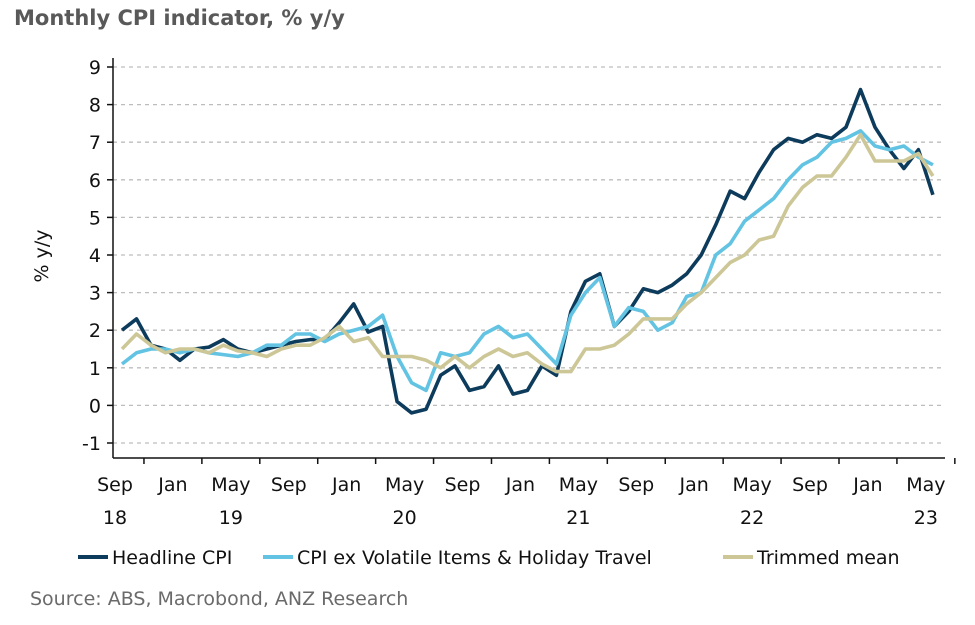 The image size is (975, 625). What do you see at coordinates (828, 558) in the screenshot?
I see `legend-label: Trimmed mean` at bounding box center [828, 558].